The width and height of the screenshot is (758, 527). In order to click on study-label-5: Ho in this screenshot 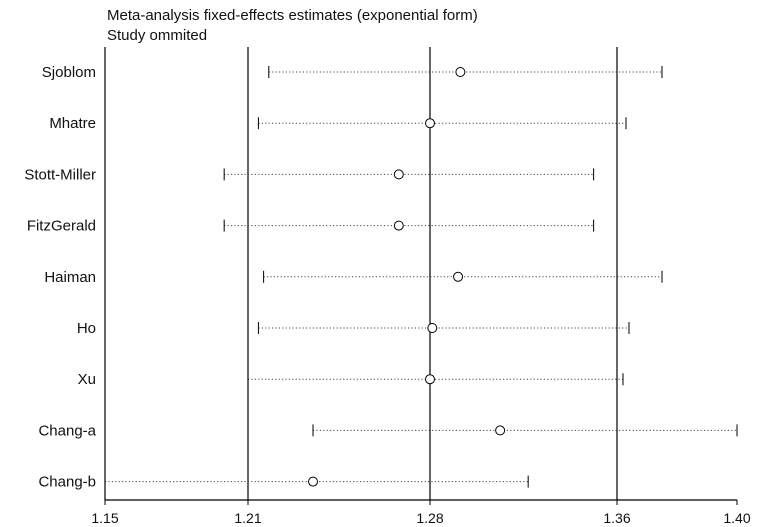, I will do `click(86, 328)`.